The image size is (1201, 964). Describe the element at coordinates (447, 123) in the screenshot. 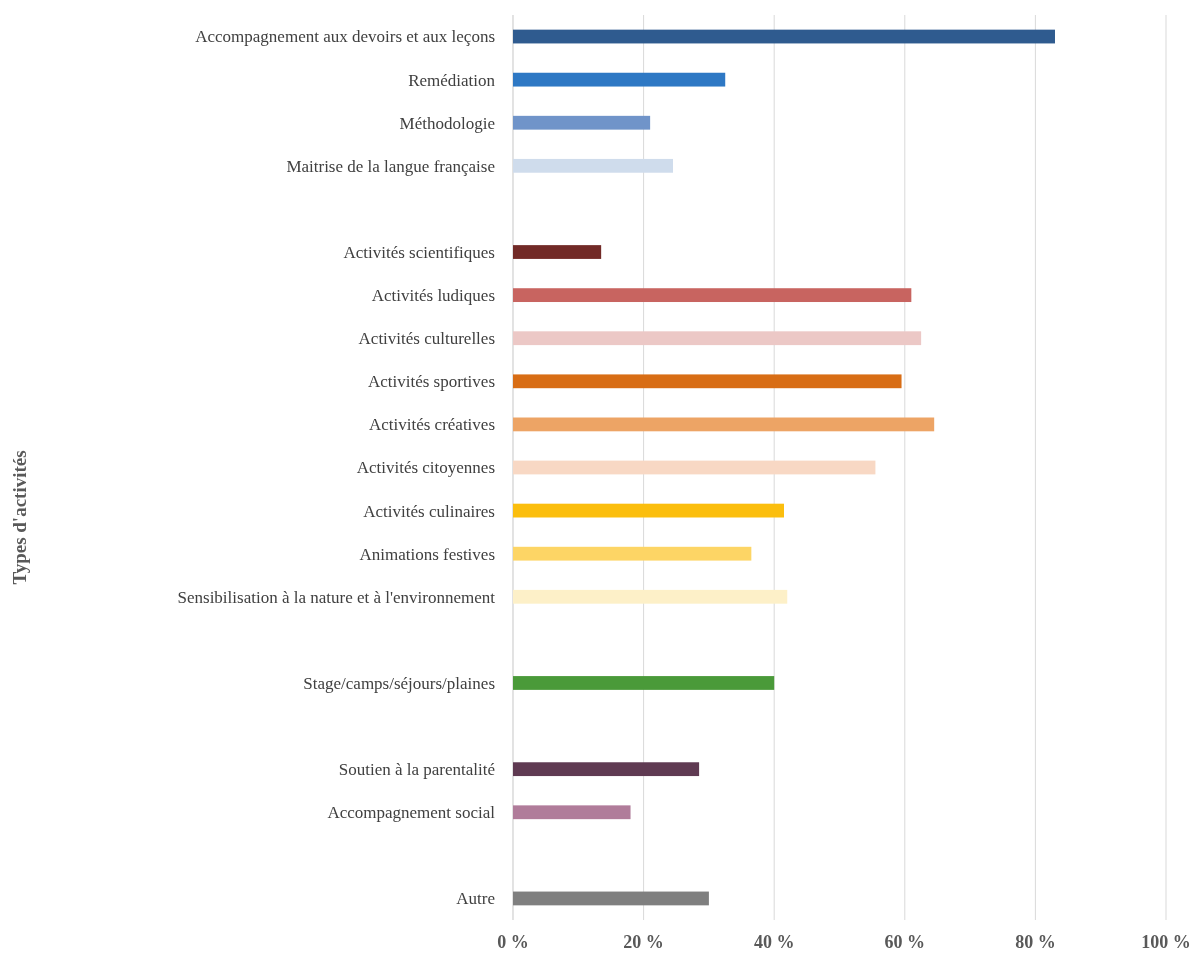

I see `y-tick-label: Méthodologie` at that location.